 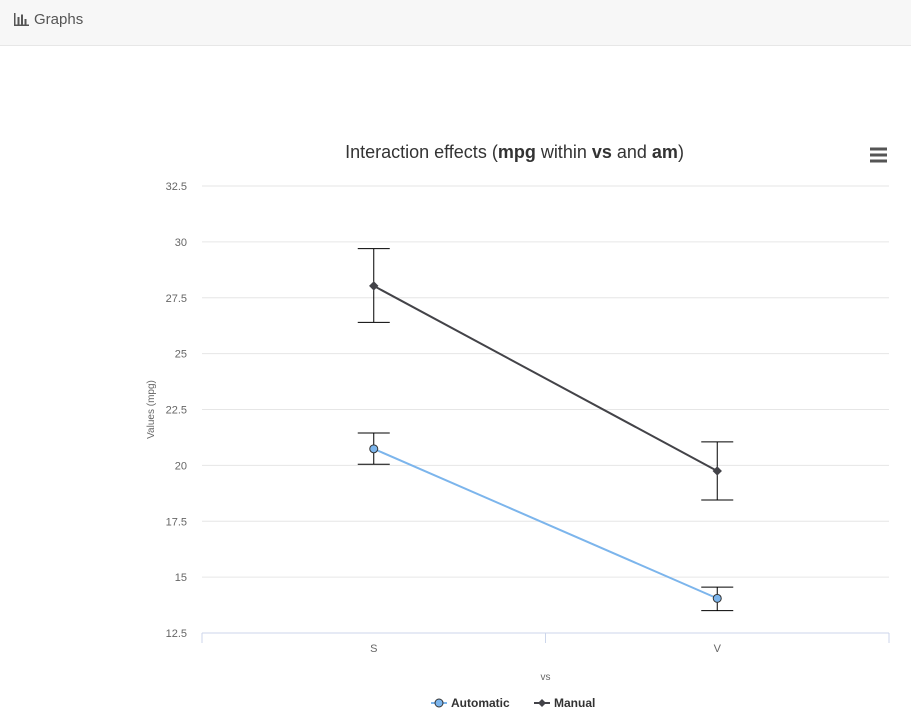 I want to click on y-axis-title: Values (mpg), so click(x=151, y=409).